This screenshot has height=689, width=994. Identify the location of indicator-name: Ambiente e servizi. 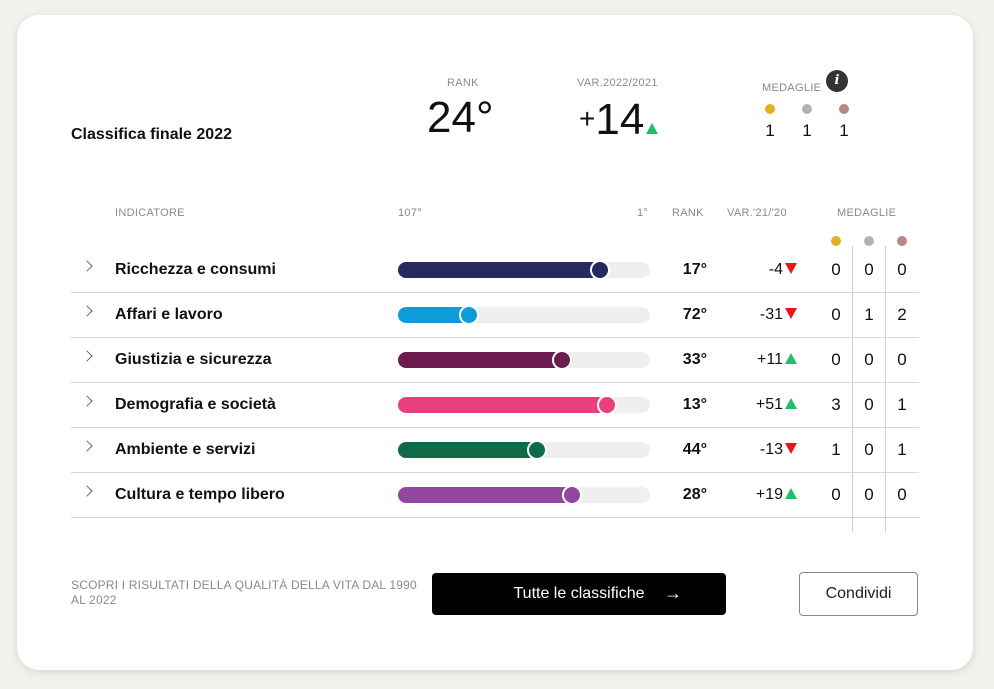
(185, 449).